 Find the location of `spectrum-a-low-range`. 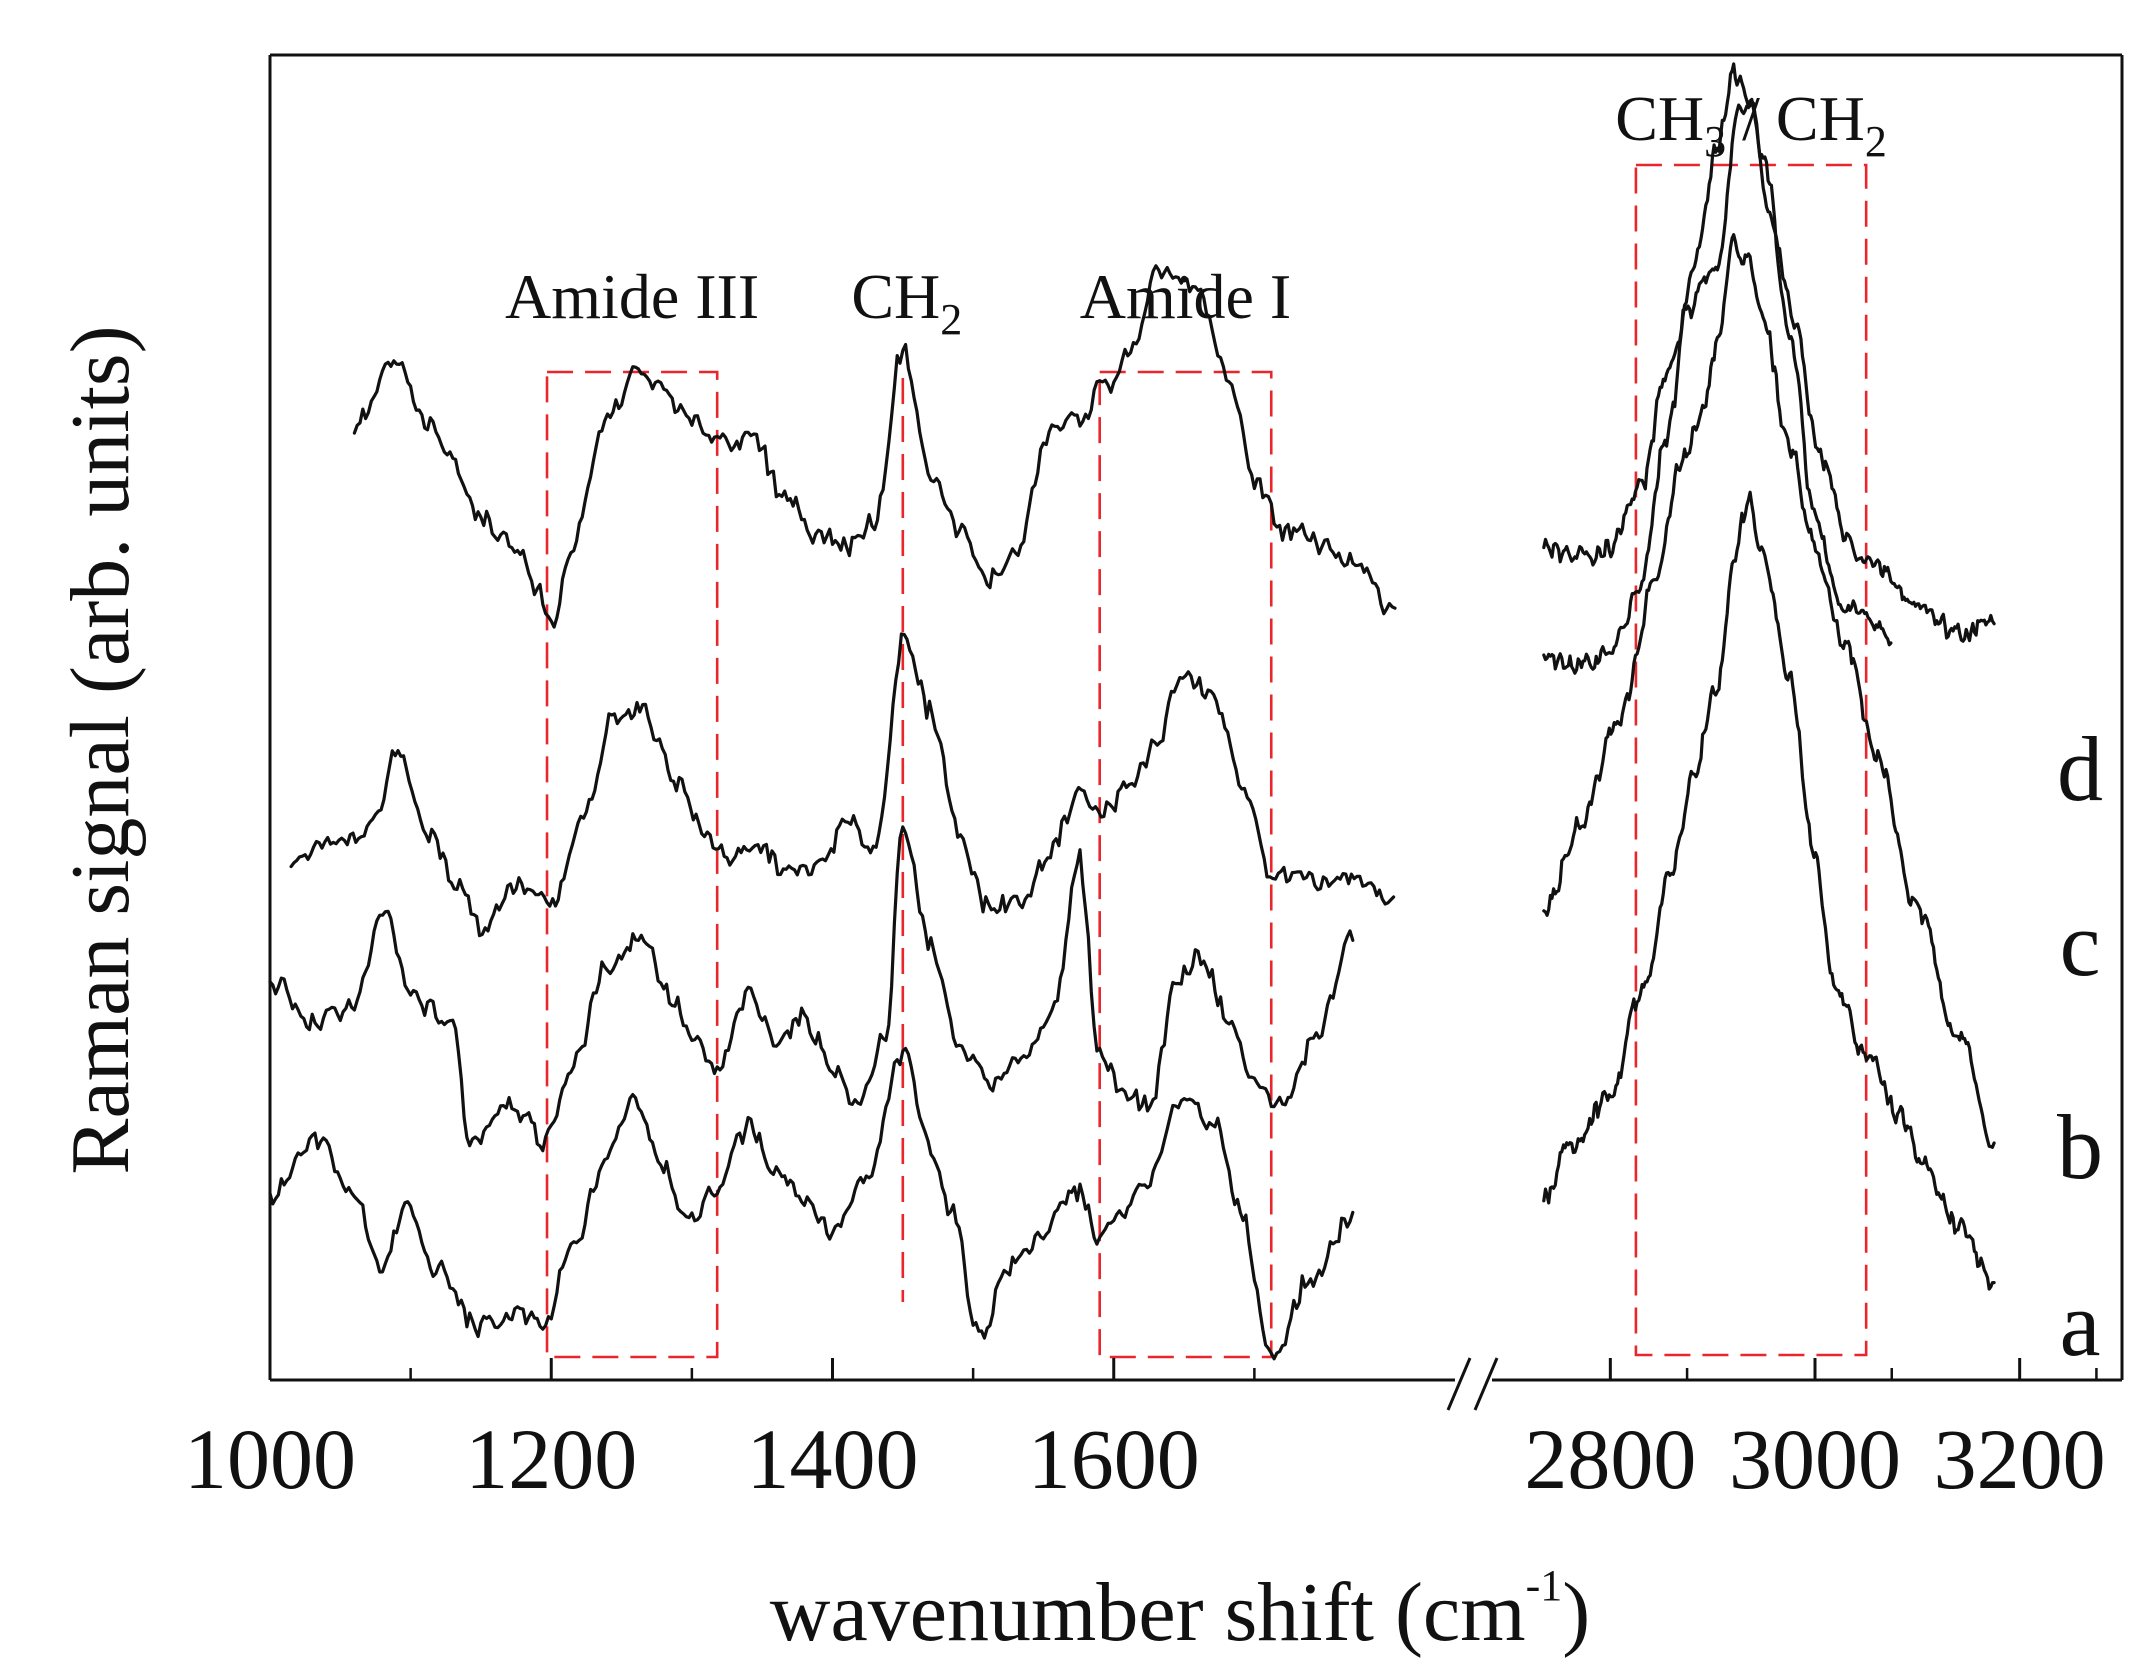

spectrum-a-low-range is located at coordinates (811, 1203).